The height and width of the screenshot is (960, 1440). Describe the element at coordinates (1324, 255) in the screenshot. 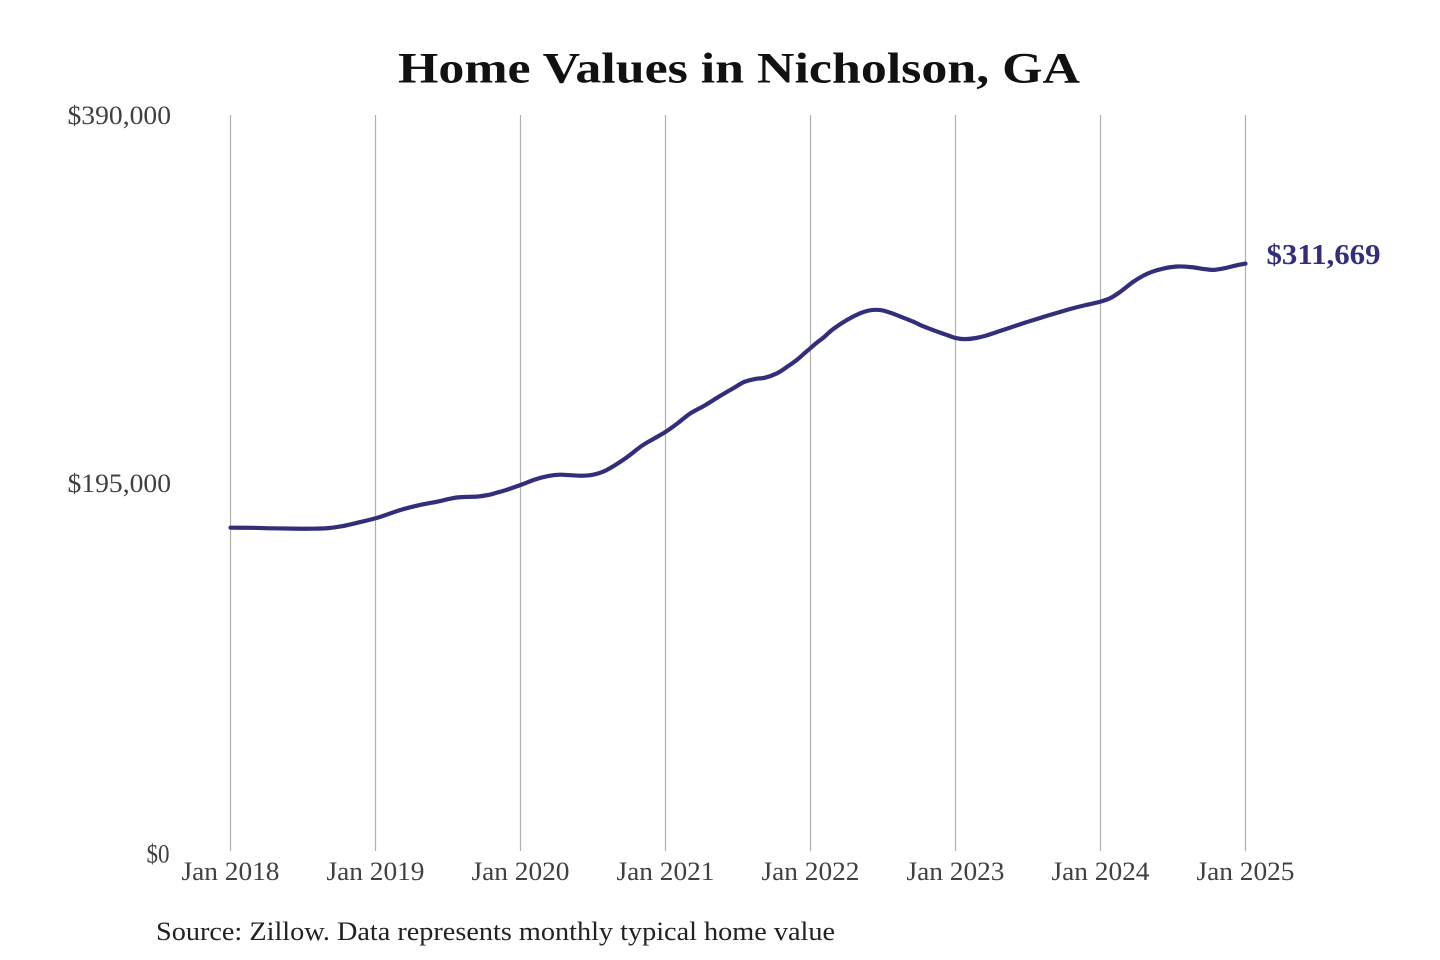

I see `svg-text: $311,669` at that location.